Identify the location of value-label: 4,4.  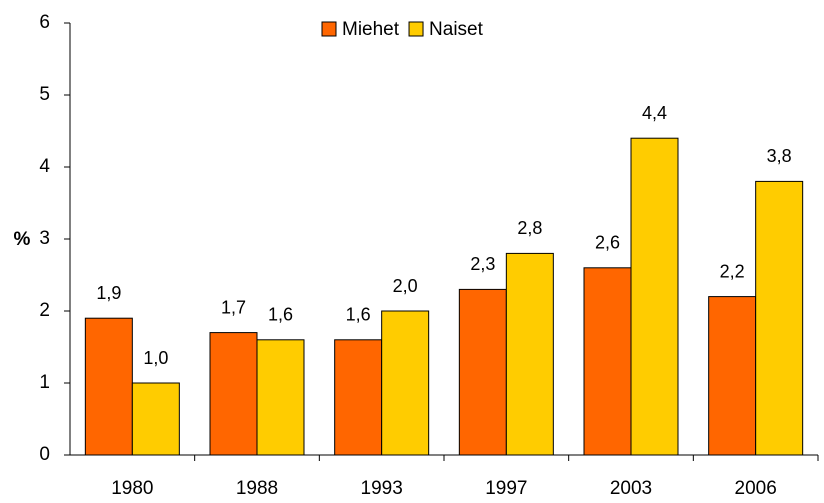
(654, 113).